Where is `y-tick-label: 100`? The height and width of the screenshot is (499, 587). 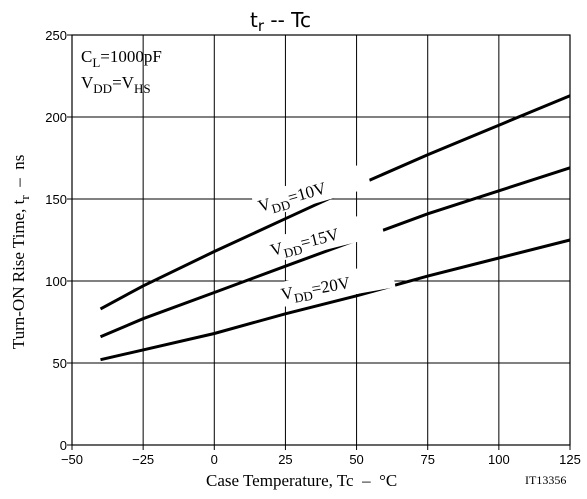 y-tick-label: 100 is located at coordinates (56, 281).